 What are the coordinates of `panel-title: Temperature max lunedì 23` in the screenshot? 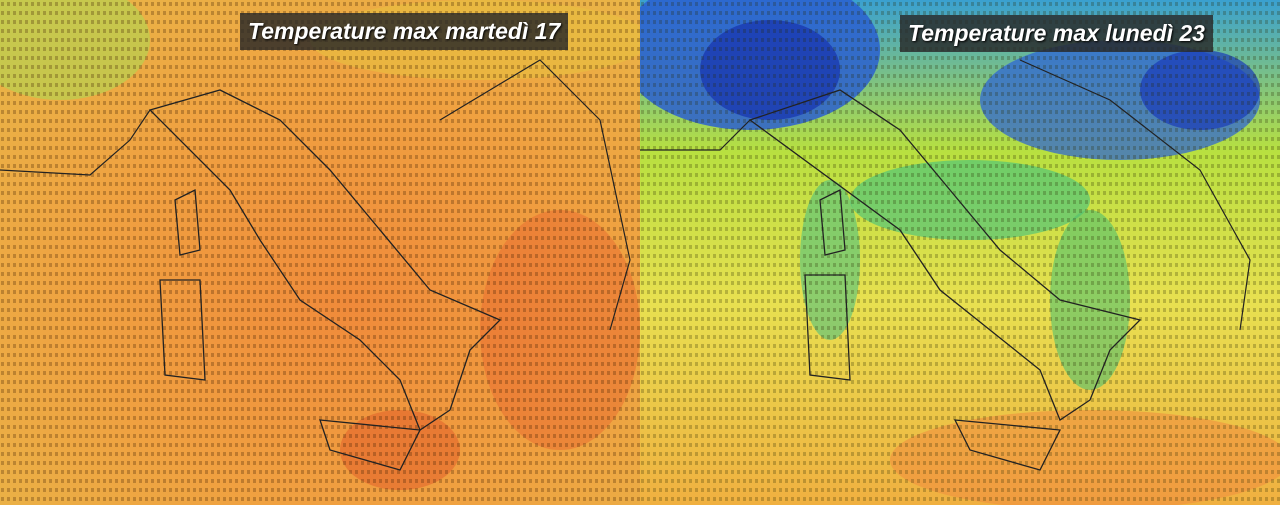 It's located at (1056, 33).